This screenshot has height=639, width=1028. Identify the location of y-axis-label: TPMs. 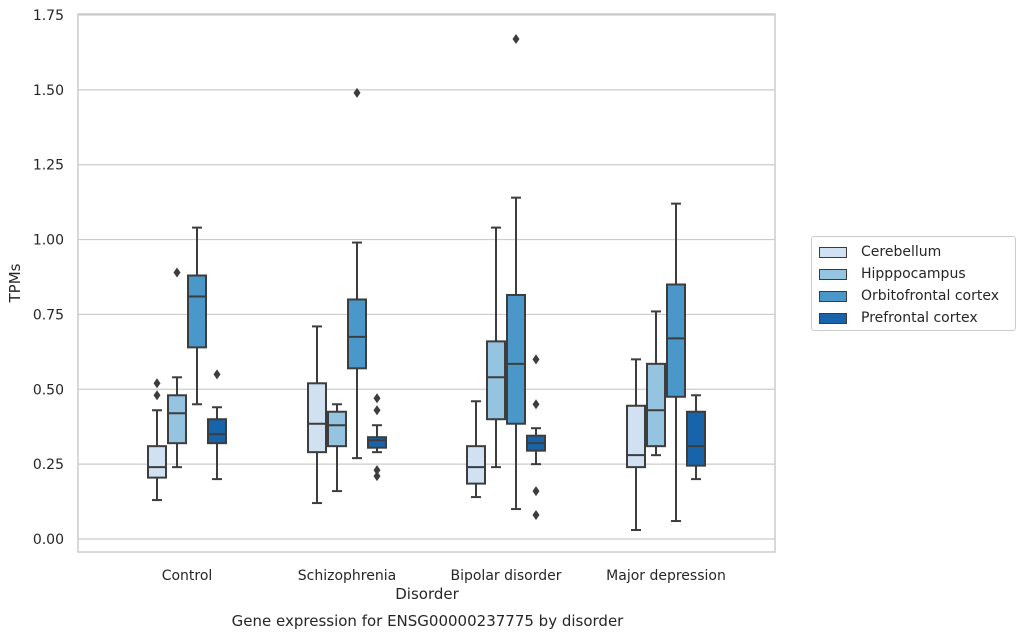
(15, 283).